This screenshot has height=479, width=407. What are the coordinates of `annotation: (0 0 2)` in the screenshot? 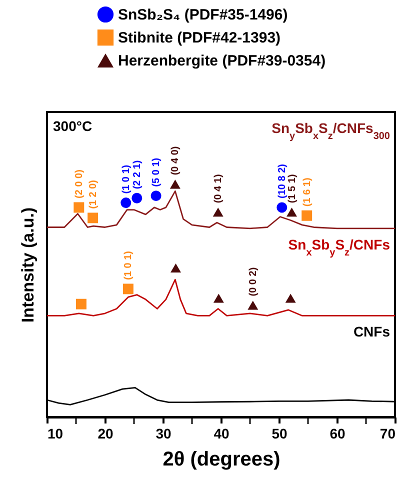 It's located at (253, 281).